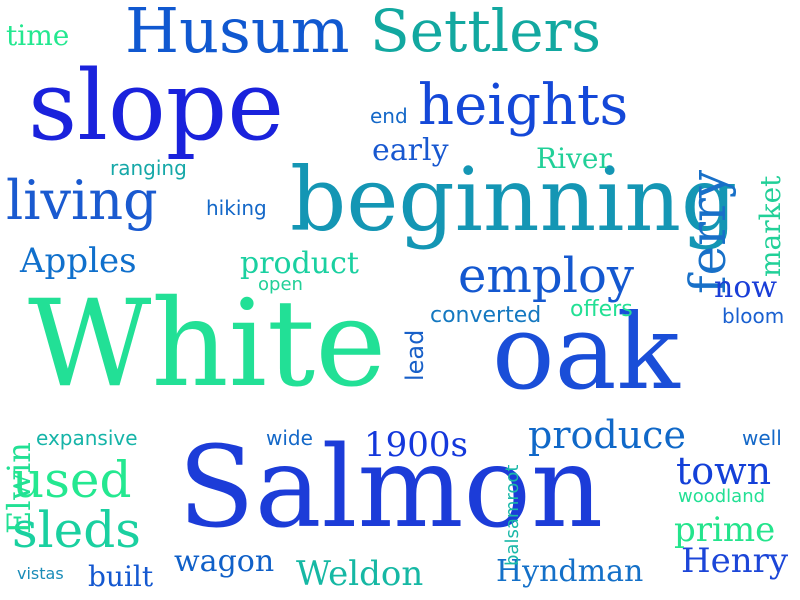 Image resolution: width=800 pixels, height=600 pixels. What do you see at coordinates (722, 496) in the screenshot?
I see `word-woodland: woodland` at bounding box center [722, 496].